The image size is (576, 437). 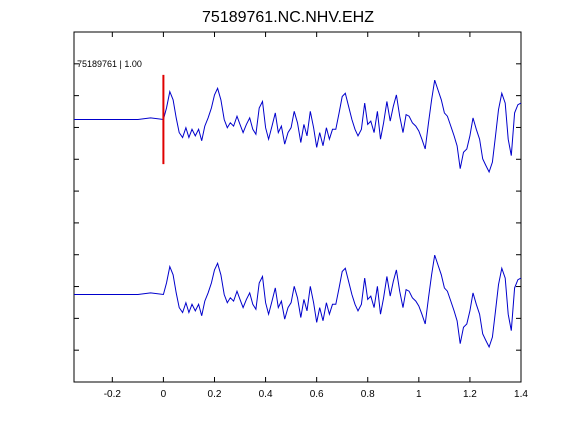 What do you see at coordinates (288, 17) in the screenshot?
I see `chart-title: 75189761.NC.NHV.EHZ` at bounding box center [288, 17].